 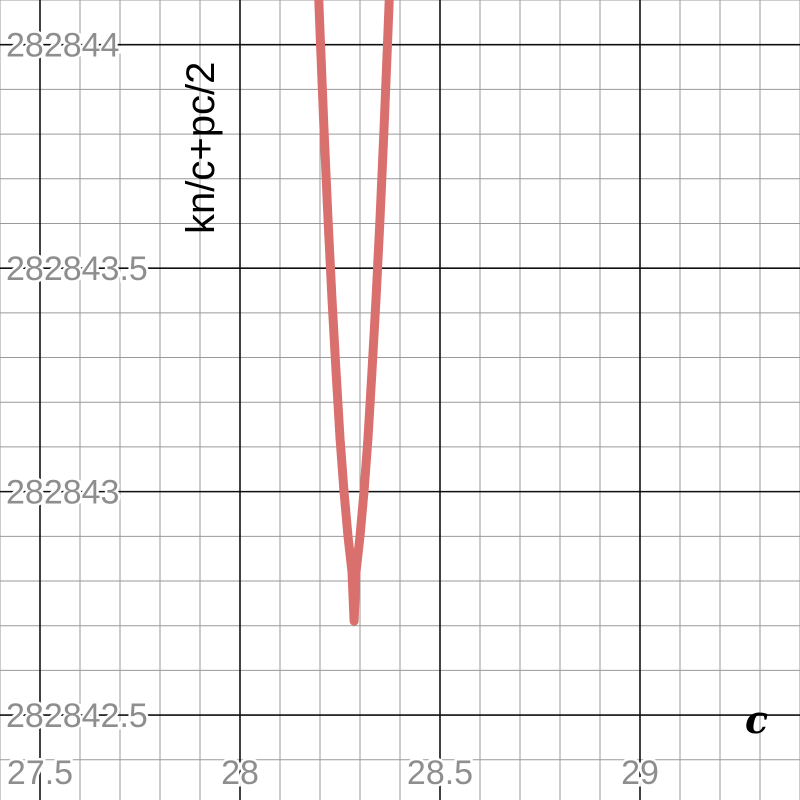 I want to click on series-line, so click(x=354, y=313).